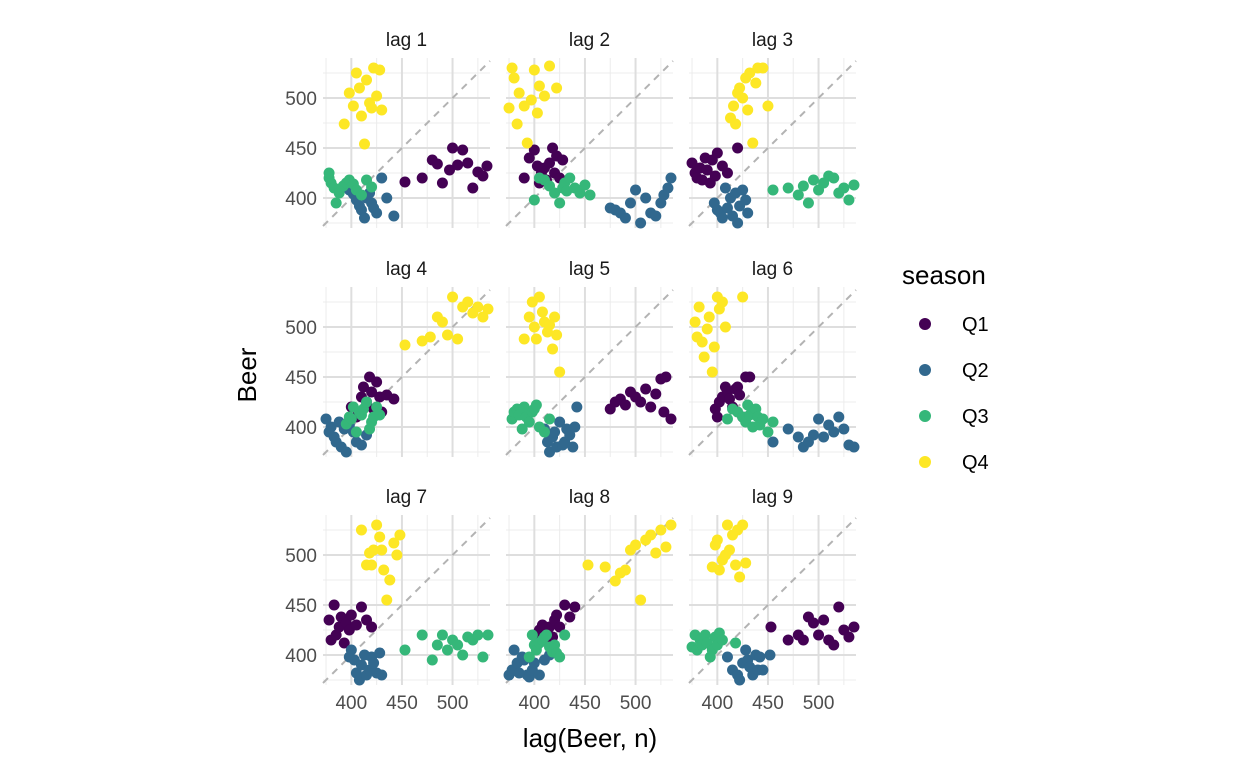  I want to click on legend-key-q2, so click(925, 370).